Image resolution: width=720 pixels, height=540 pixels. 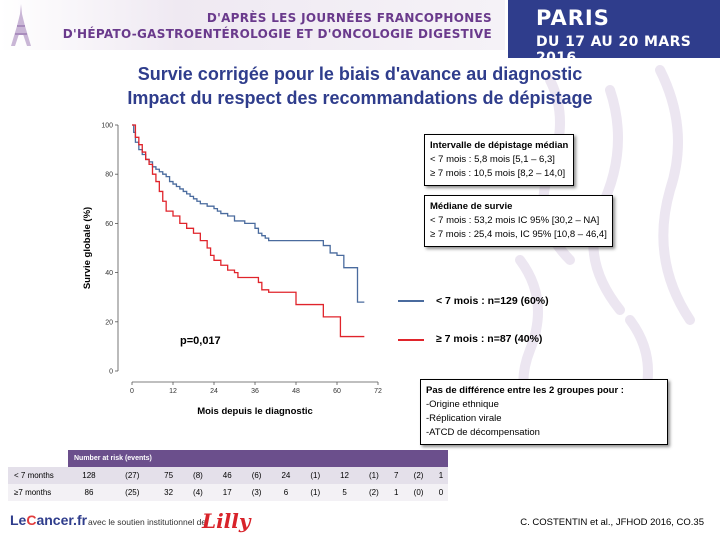 What do you see at coordinates (107, 126) in the screenshot?
I see `y-tick-label: 100` at bounding box center [107, 126].